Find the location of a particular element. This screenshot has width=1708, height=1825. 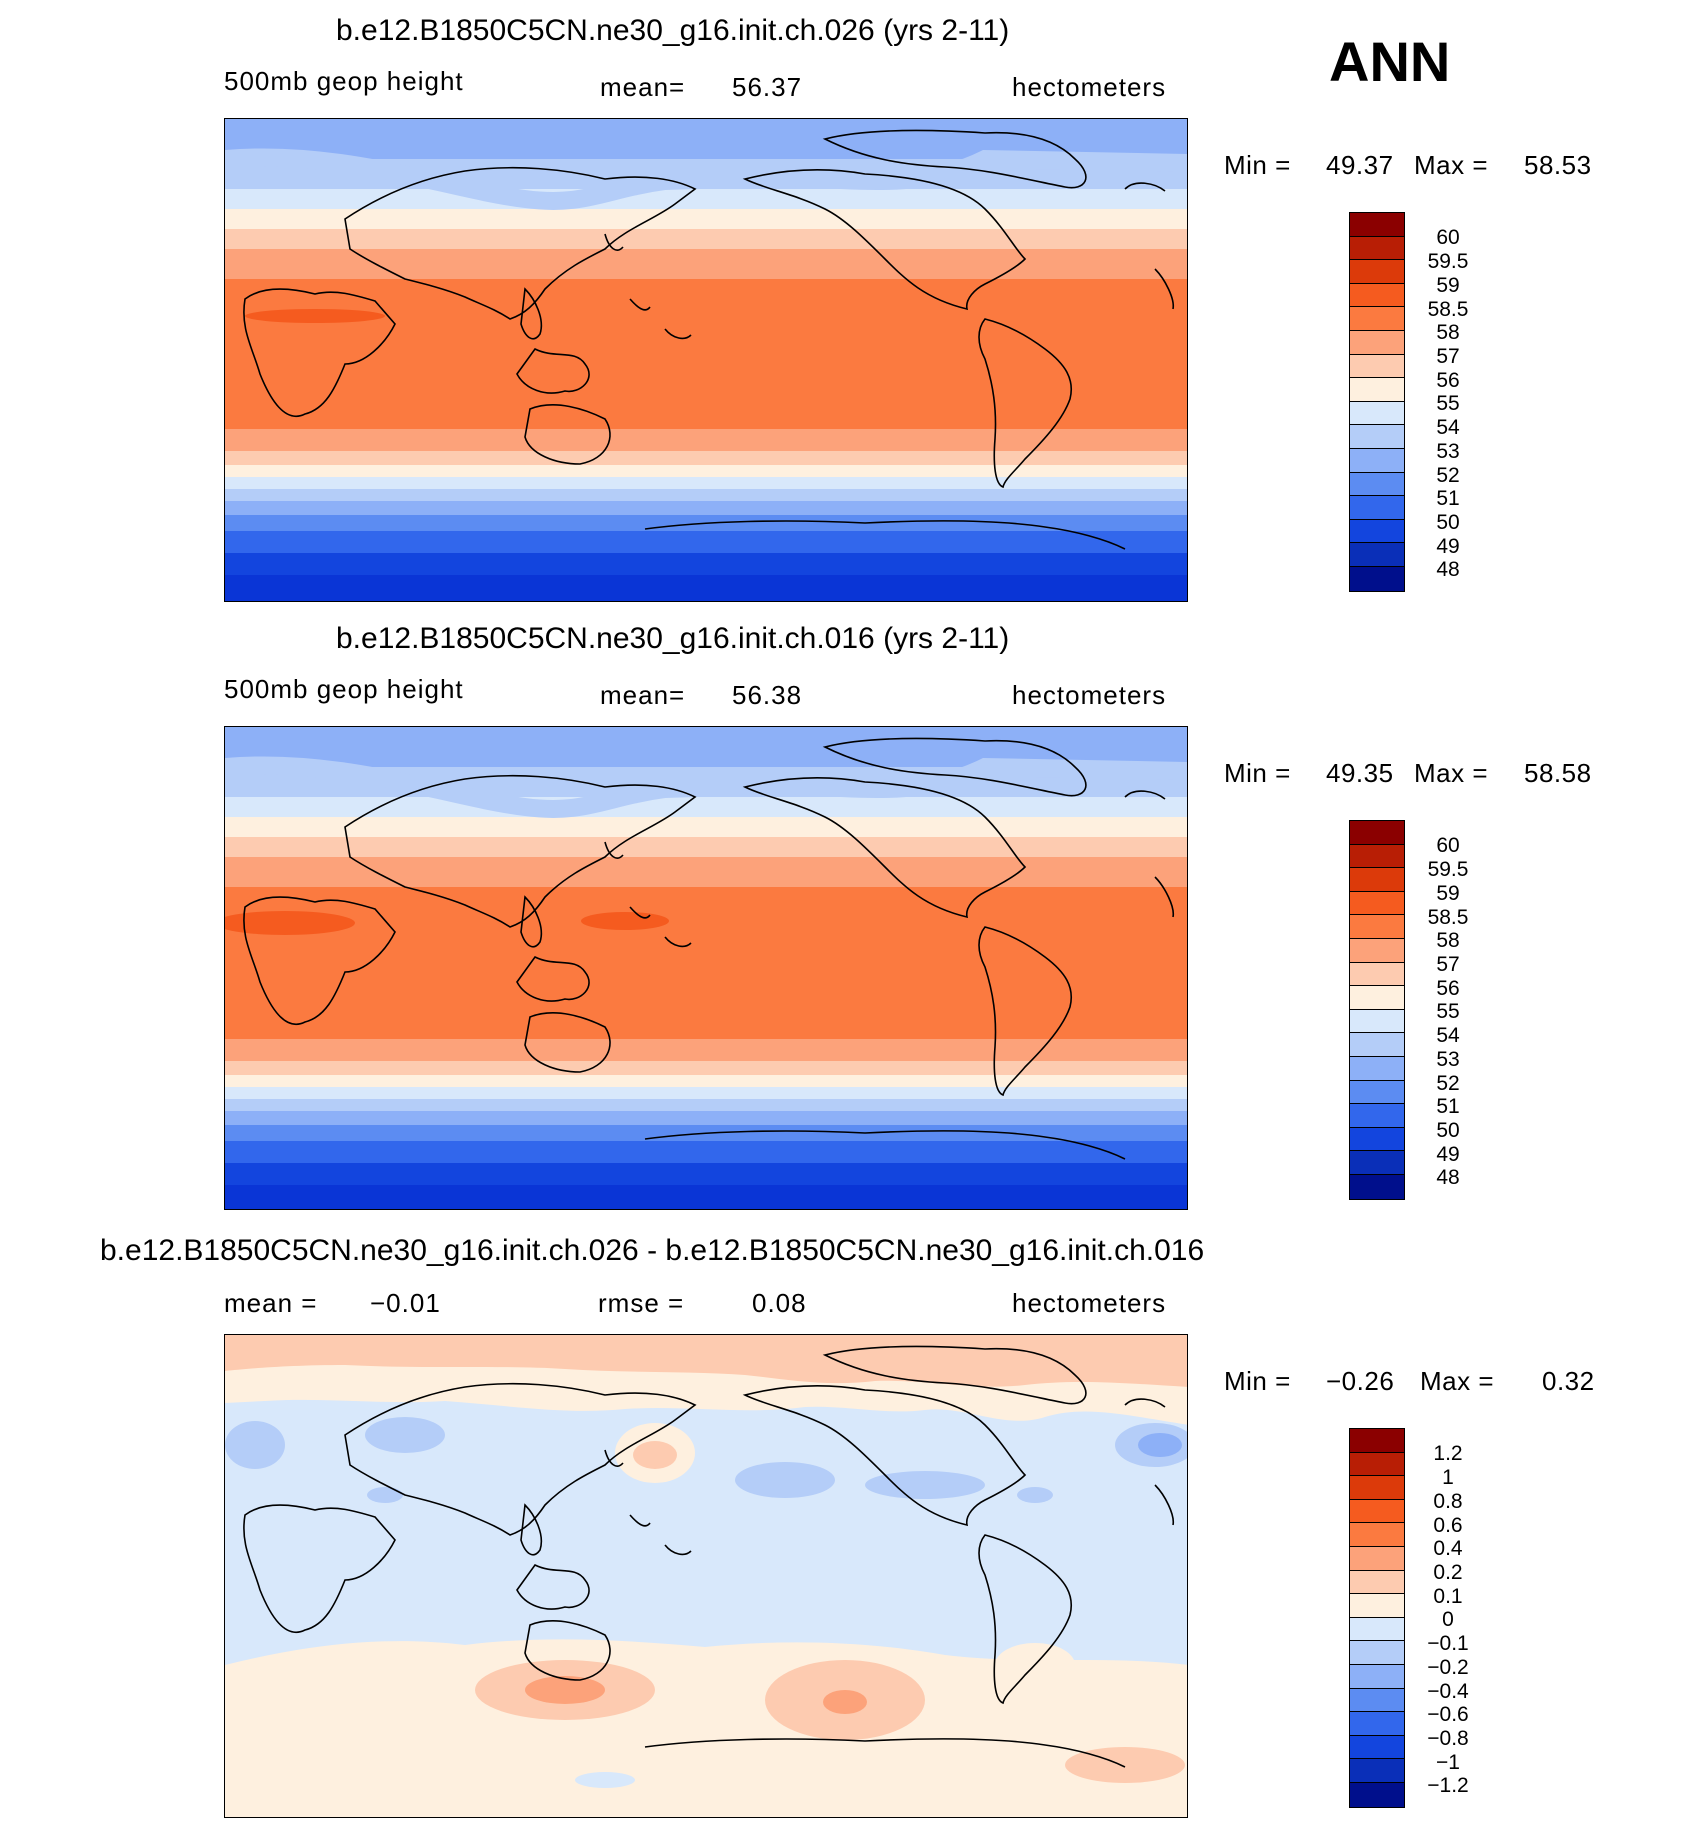

map-field-difference is located at coordinates (706, 1576).